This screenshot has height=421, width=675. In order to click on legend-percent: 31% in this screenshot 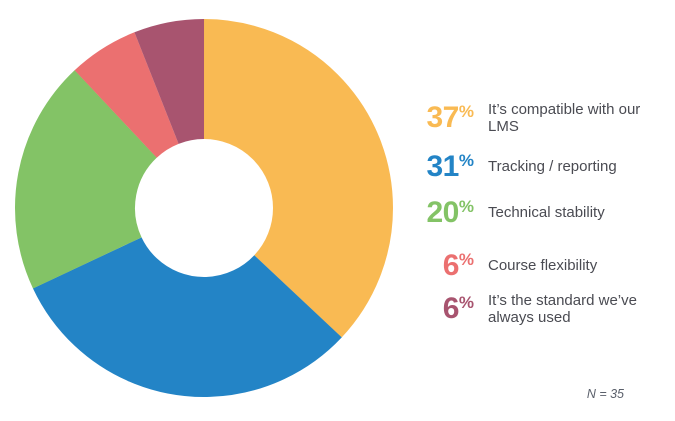, I will do `click(449, 166)`.